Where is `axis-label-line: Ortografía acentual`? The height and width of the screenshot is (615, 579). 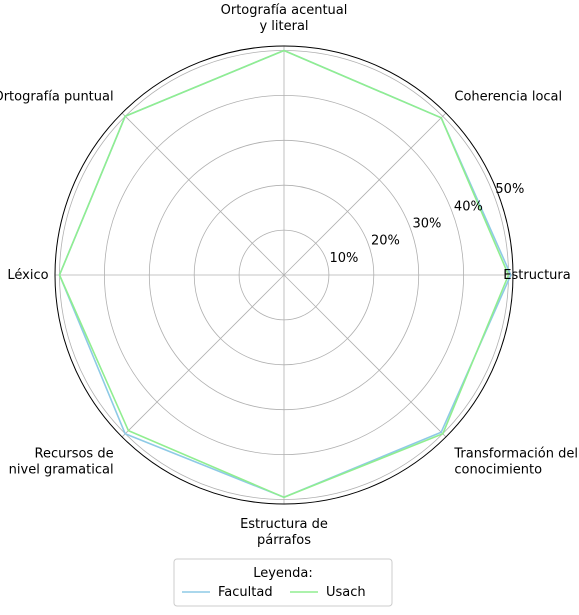
axis-label-line: Ortografía acentual is located at coordinates (284, 10).